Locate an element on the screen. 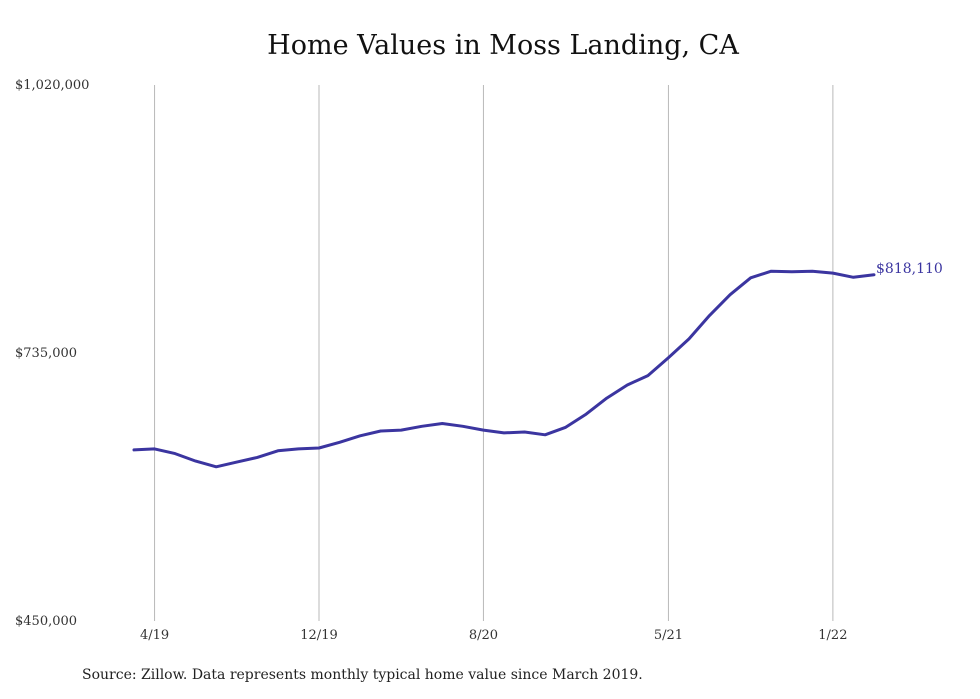  y-tick-label: $1,020,000 is located at coordinates (52, 85).